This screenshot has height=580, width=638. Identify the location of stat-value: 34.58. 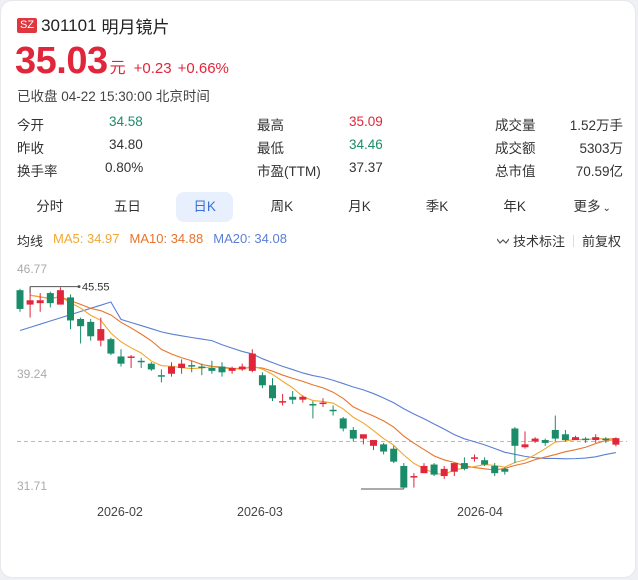
(126, 121).